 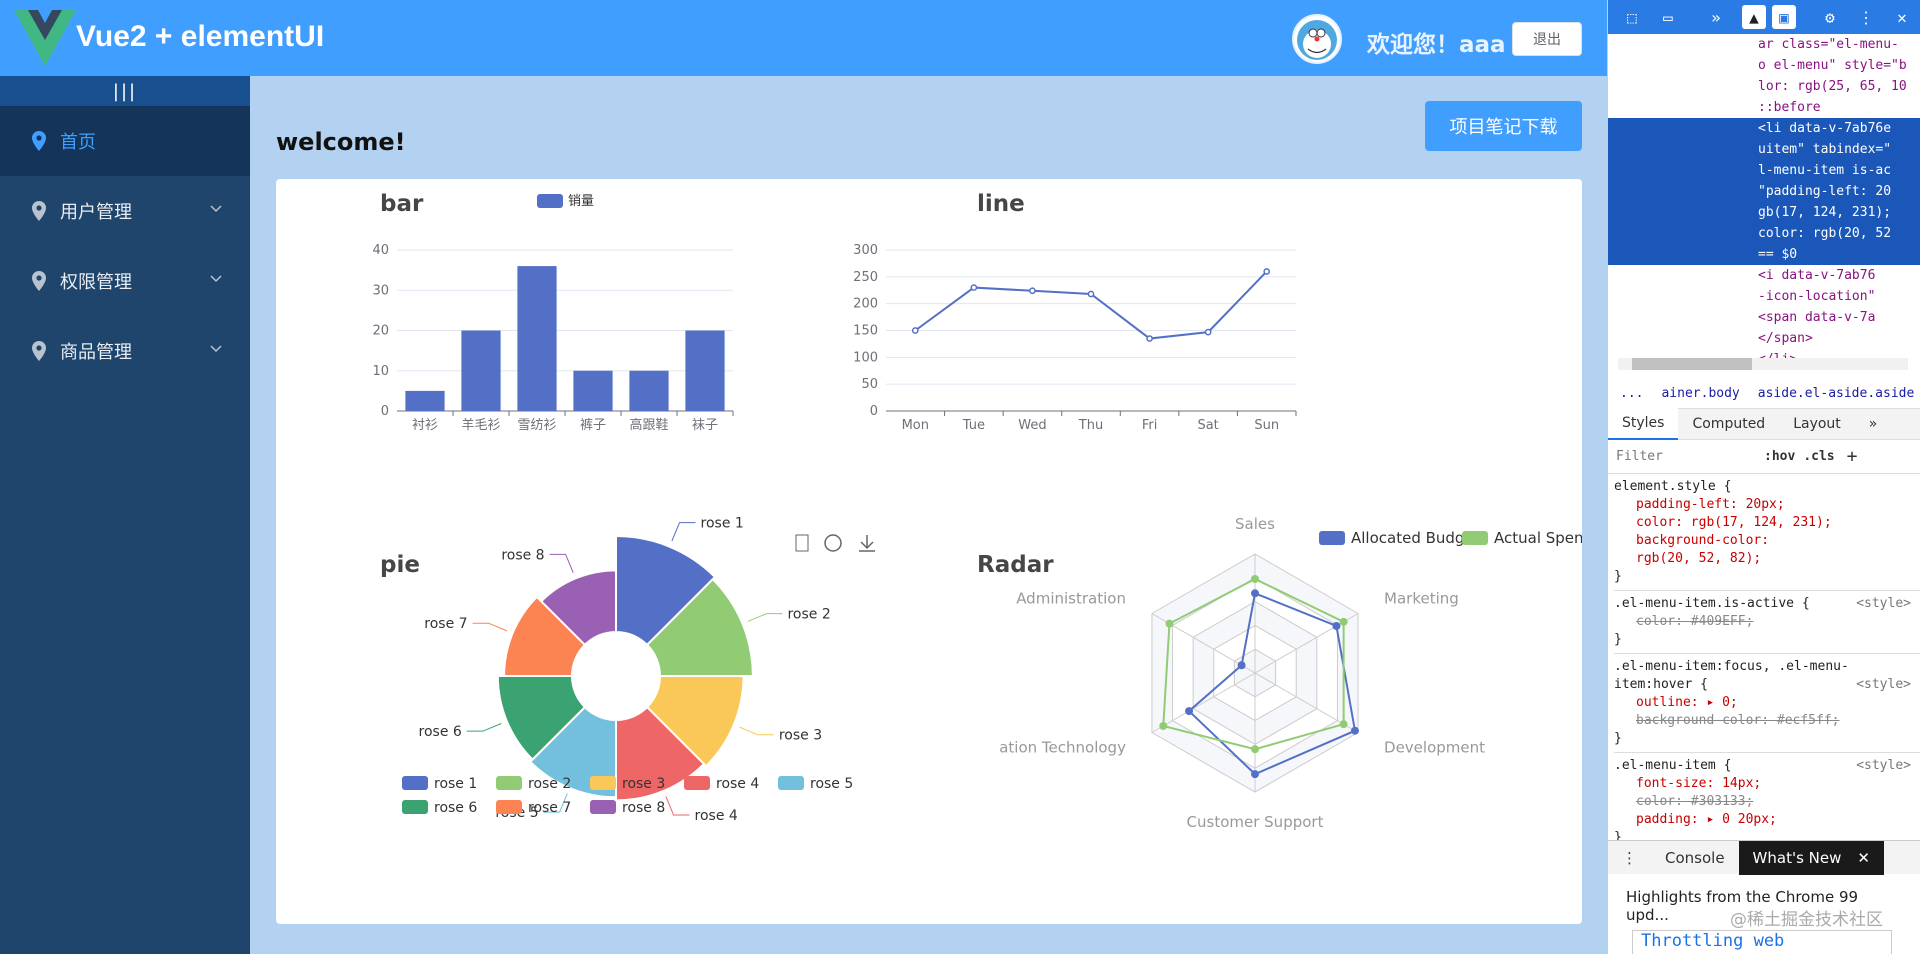 I want to click on rule-property: font-size: 14px;, so click(x=1699, y=783).